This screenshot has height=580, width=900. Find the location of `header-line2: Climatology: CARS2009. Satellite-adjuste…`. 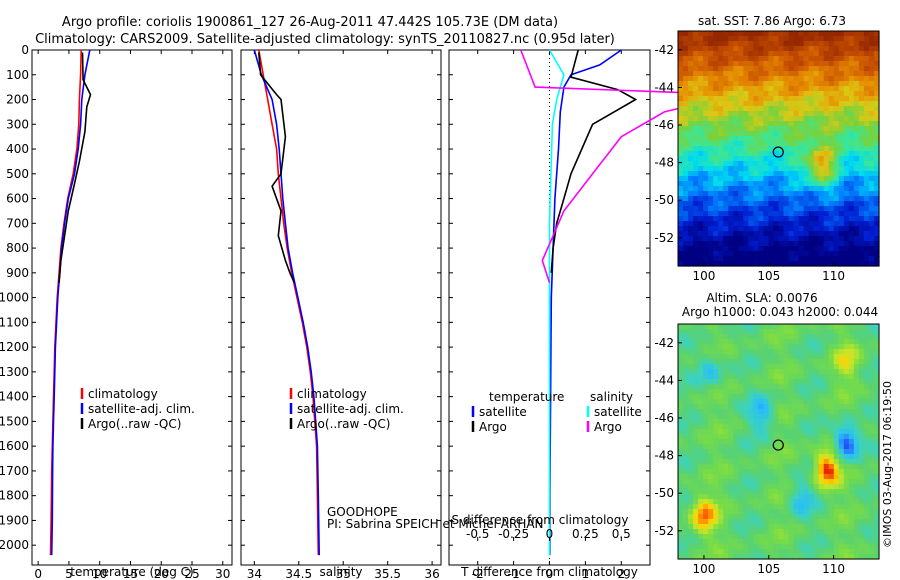

header-line2: Climatology: CARS2009. Satellite-adjuste… is located at coordinates (325, 39).